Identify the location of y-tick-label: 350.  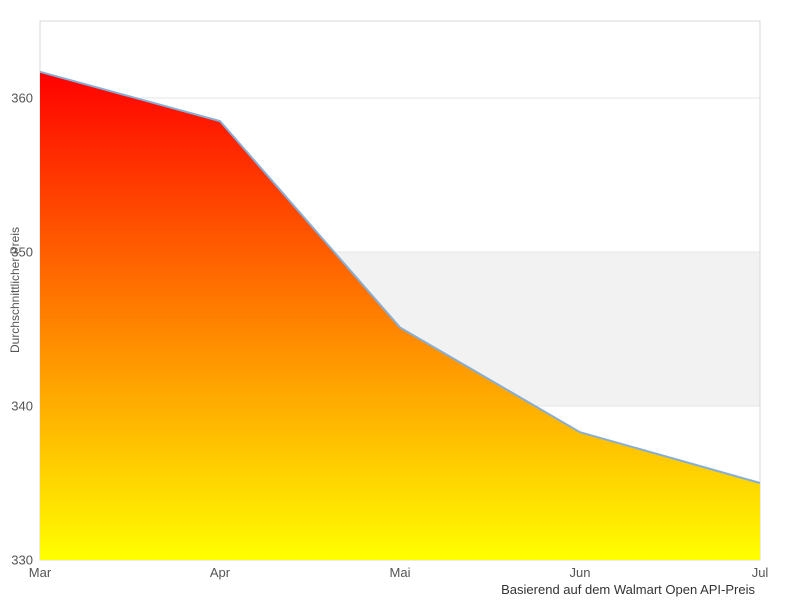
(22, 252).